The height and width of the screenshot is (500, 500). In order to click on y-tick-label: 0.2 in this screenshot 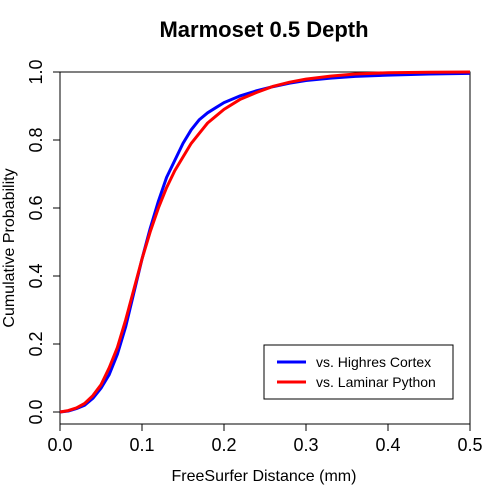, I will do `click(36, 343)`.